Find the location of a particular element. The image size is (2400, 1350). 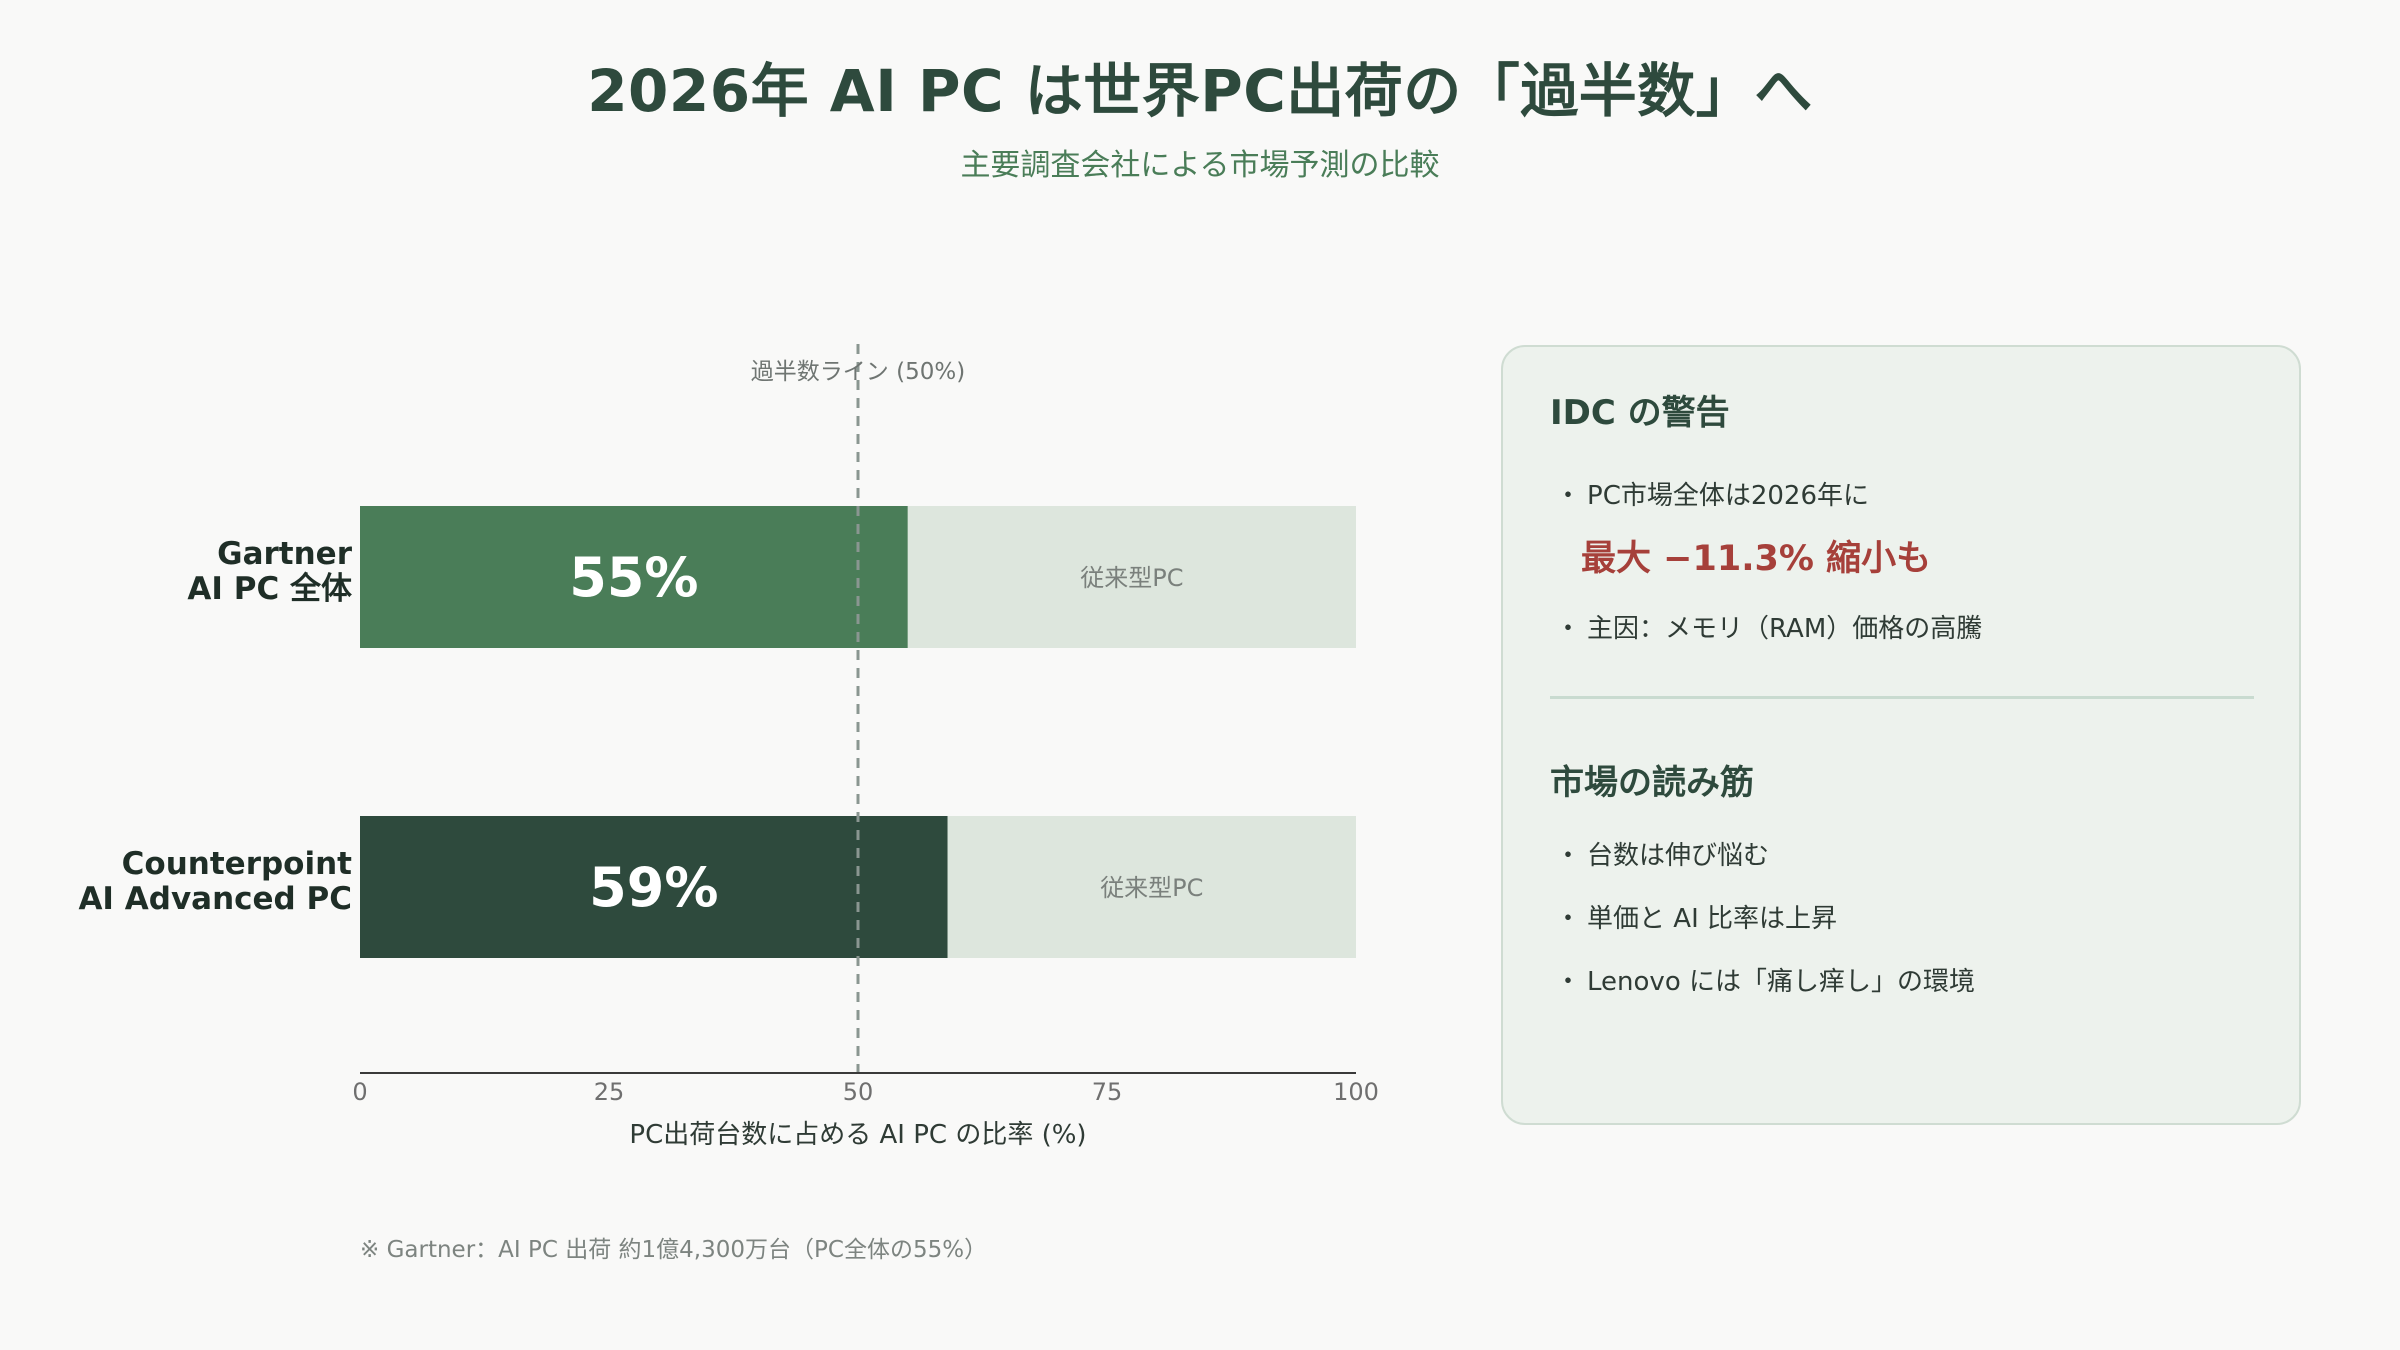

market-outlook-item: ・台数は伸び悩む is located at coordinates (1662, 853).